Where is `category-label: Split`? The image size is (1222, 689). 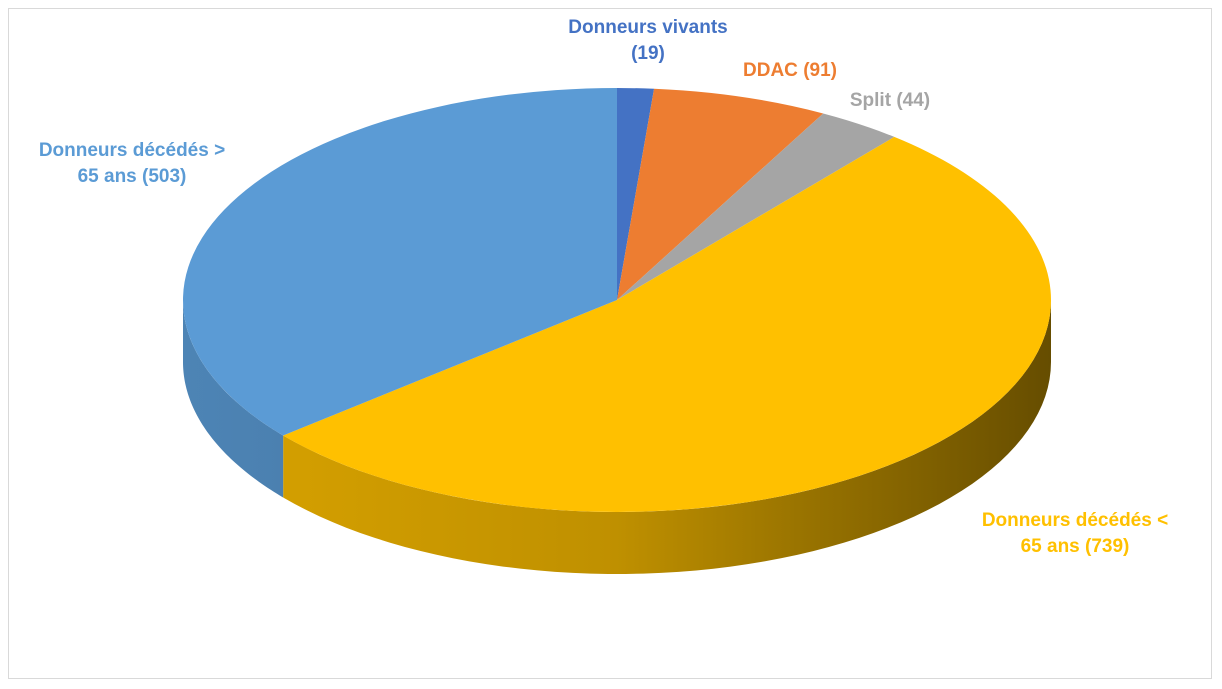 category-label: Split is located at coordinates (870, 100).